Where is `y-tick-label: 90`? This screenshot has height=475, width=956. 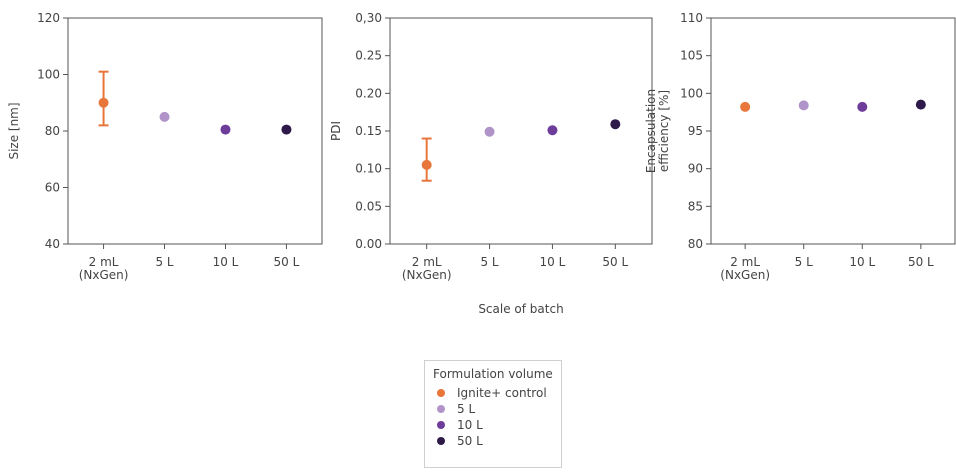 y-tick-label: 90 is located at coordinates (695, 169).